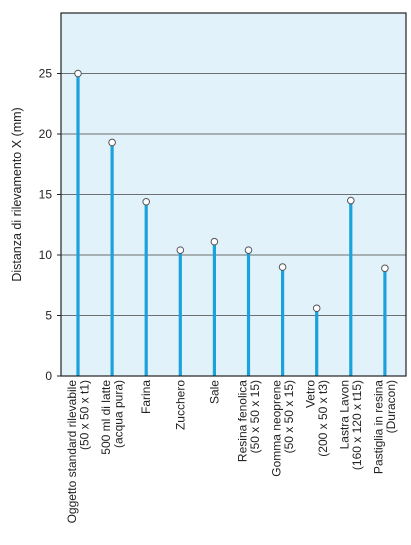 This screenshot has width=411, height=545. What do you see at coordinates (345, 414) in the screenshot?
I see `x-tick-label-line: Lastra Lavon` at bounding box center [345, 414].